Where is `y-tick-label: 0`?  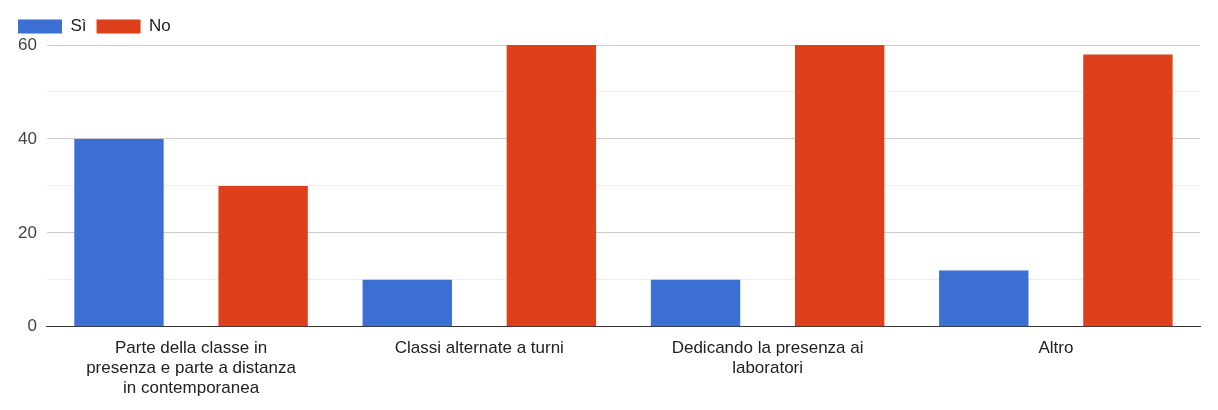 y-tick-label: 0 is located at coordinates (32, 326).